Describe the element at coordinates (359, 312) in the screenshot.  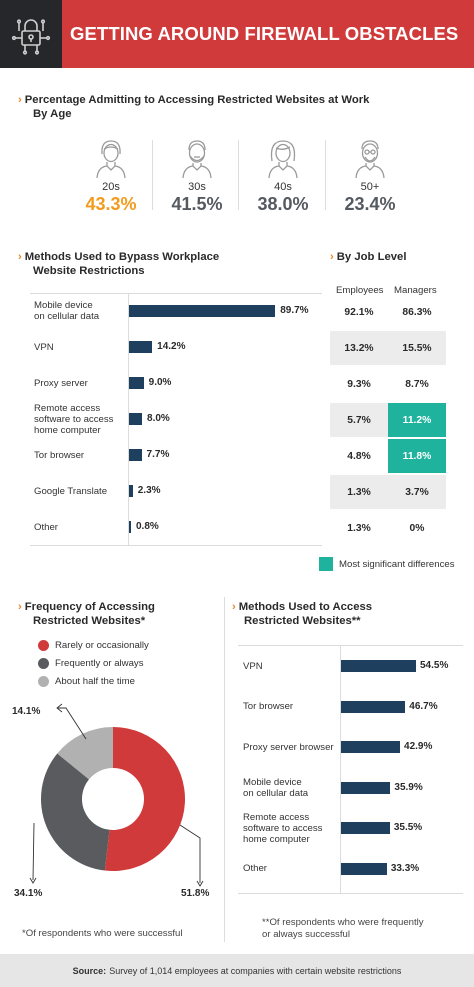
I see `employees-cell: 92.1%` at that location.